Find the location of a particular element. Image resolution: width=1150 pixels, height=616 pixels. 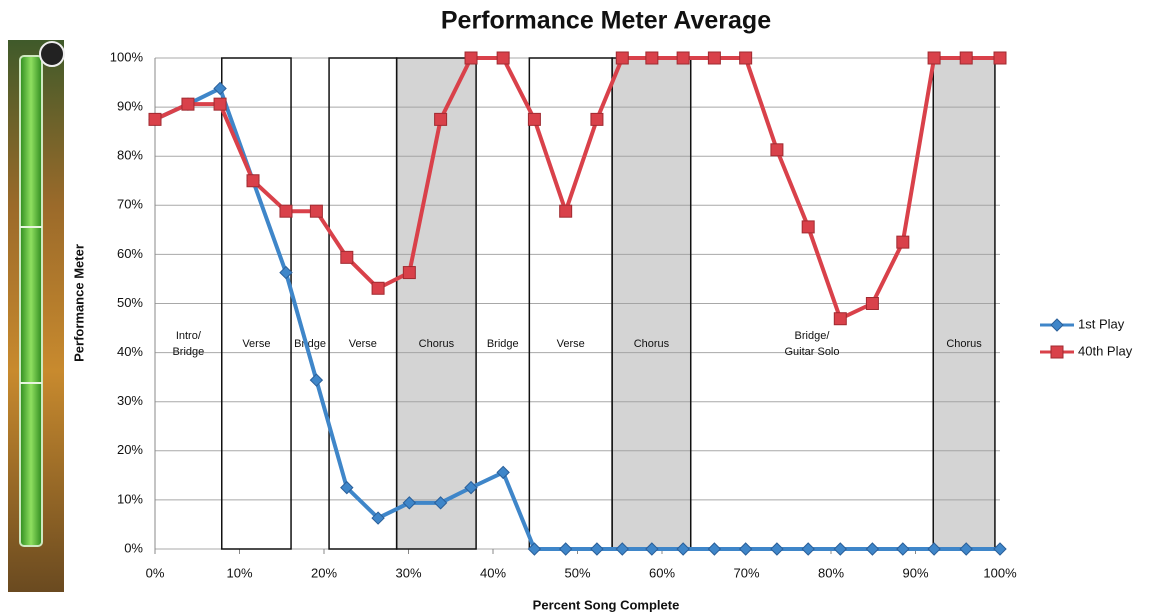

x-tick-label: 30% is located at coordinates (408, 572).